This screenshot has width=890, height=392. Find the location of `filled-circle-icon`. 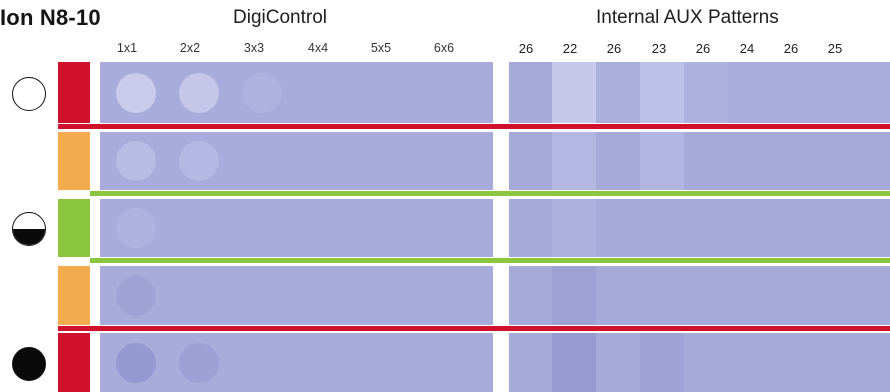

filled-circle-icon is located at coordinates (29, 364).